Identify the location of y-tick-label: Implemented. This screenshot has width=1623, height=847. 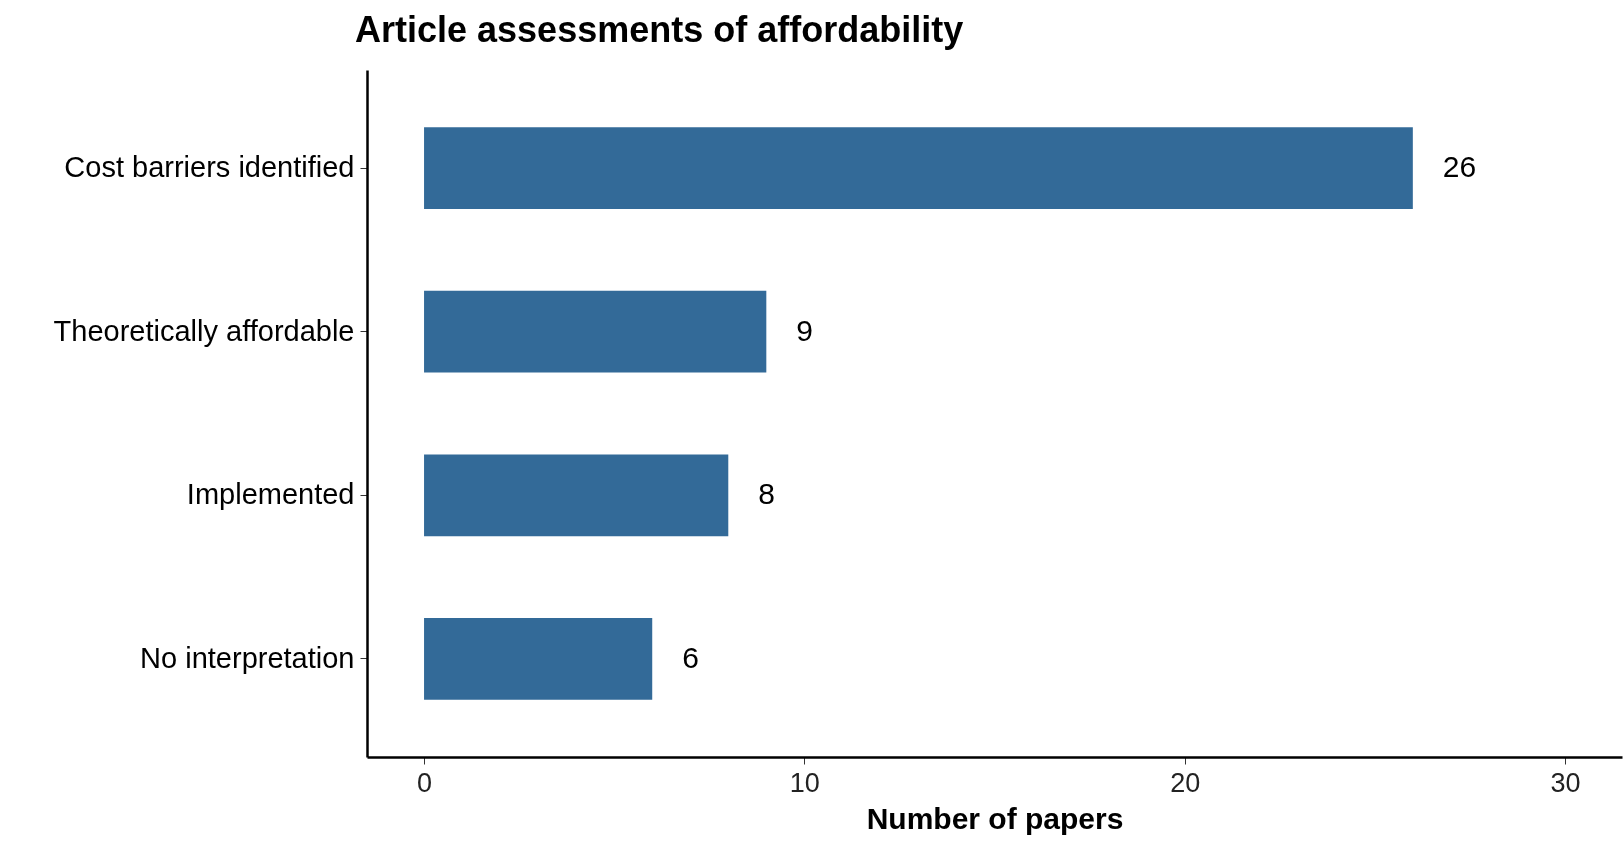
(270, 494).